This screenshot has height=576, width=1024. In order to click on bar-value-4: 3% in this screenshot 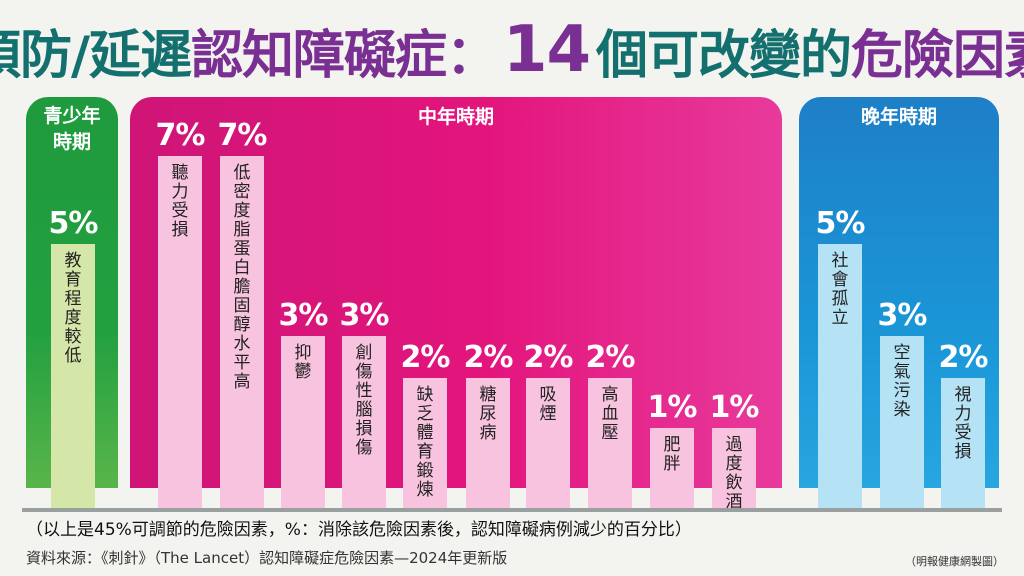, I will do `click(303, 315)`.